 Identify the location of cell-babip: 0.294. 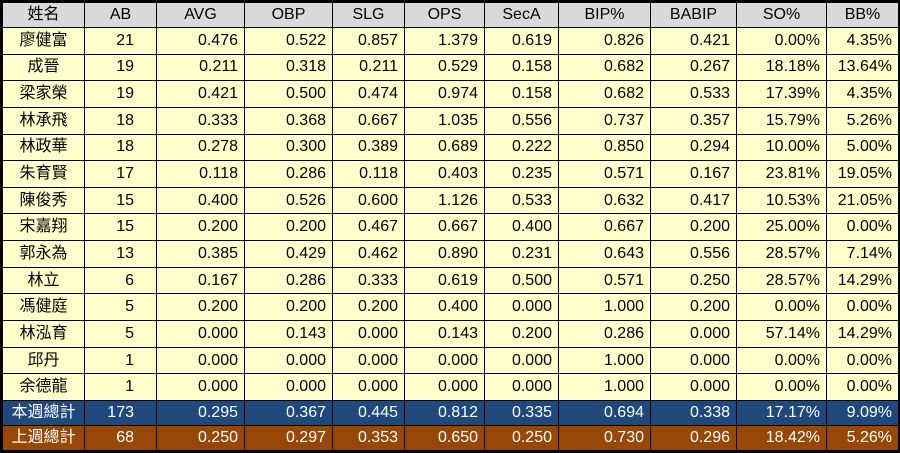
(693, 147).